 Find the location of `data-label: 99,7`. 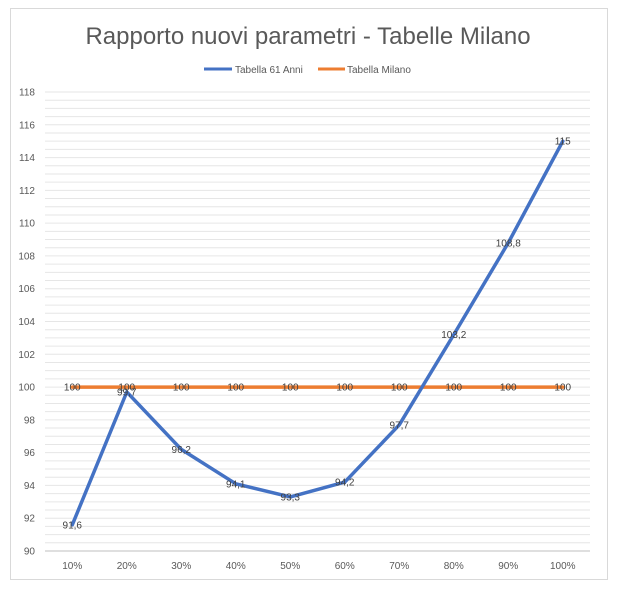

data-label: 99,7 is located at coordinates (127, 392).